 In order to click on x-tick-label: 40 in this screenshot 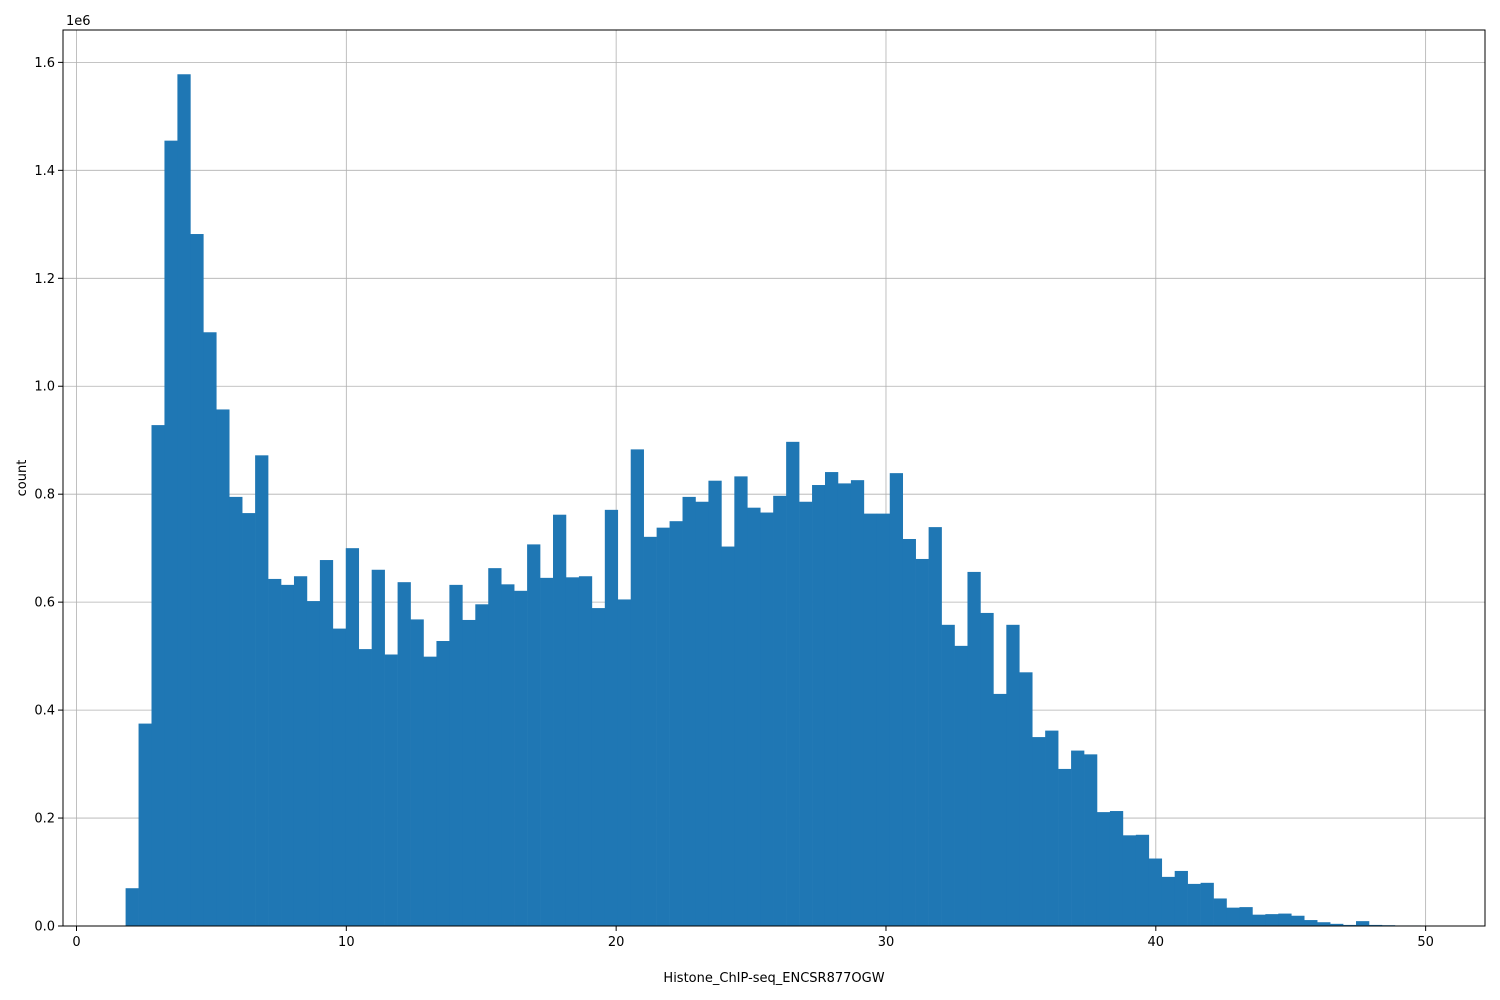, I will do `click(1156, 942)`.